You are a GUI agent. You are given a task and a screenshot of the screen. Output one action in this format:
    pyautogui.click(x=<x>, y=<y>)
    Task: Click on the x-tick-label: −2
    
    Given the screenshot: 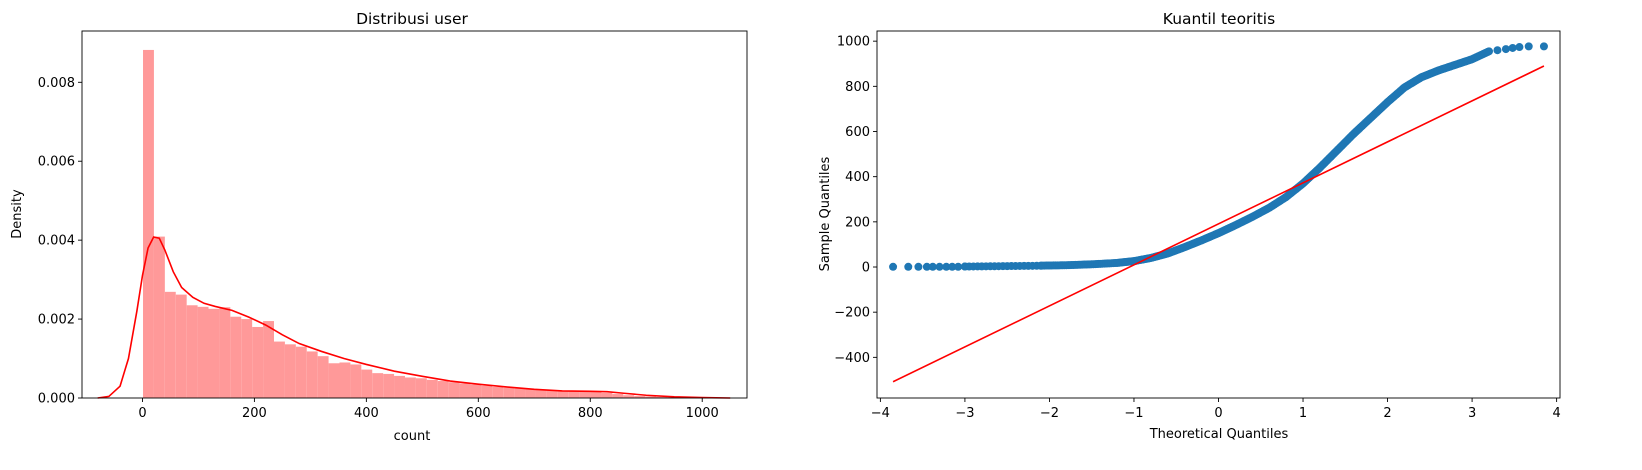 What is the action you would take?
    pyautogui.click(x=1049, y=413)
    